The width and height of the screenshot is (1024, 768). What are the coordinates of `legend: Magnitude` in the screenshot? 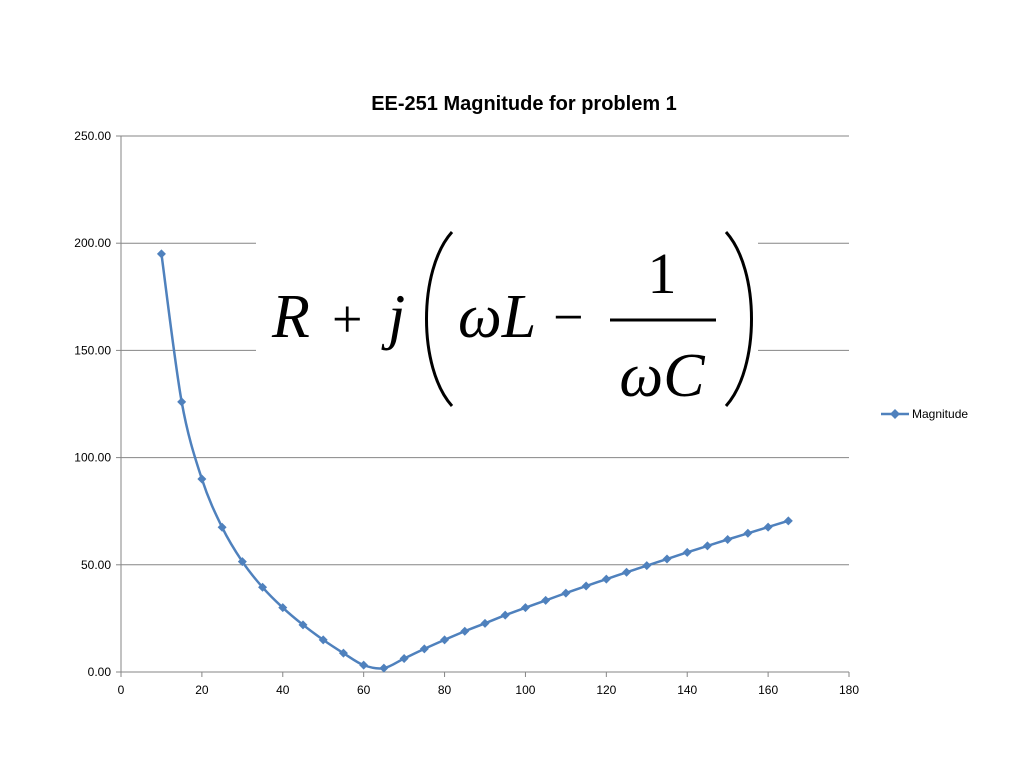 It's located at (924, 414).